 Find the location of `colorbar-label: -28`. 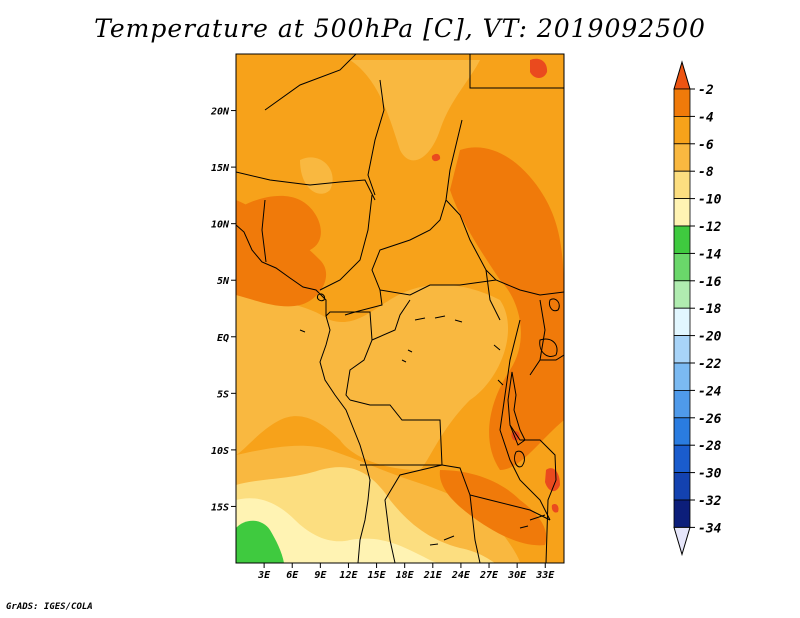

colorbar-label: -28 is located at coordinates (710, 446).